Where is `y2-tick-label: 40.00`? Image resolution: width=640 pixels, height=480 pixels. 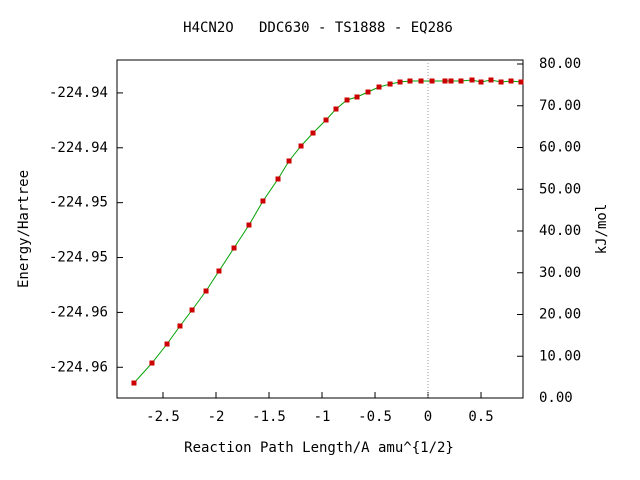 y2-tick-label: 40.00 is located at coordinates (560, 231).